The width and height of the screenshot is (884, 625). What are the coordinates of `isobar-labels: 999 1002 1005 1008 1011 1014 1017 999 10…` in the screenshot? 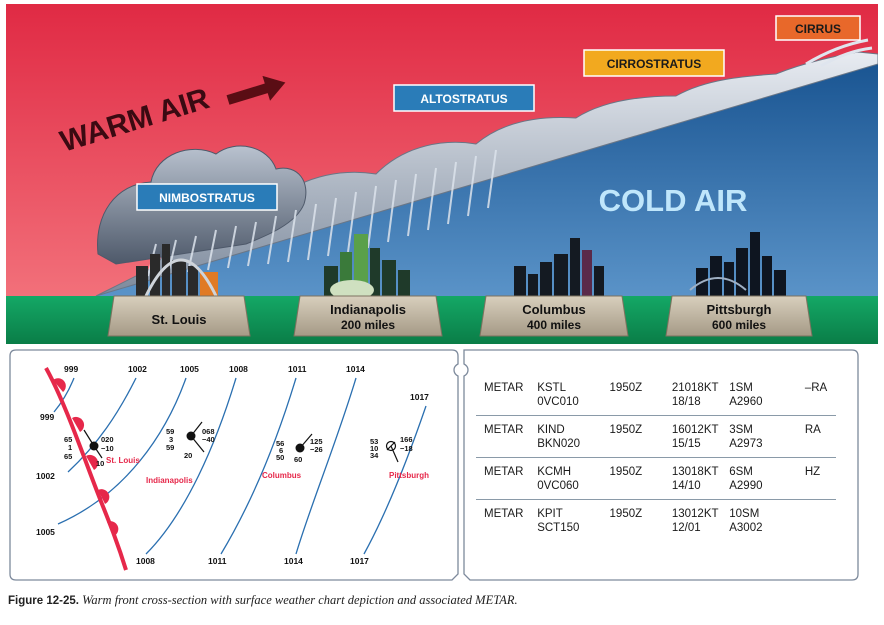 It's located at (232, 465).